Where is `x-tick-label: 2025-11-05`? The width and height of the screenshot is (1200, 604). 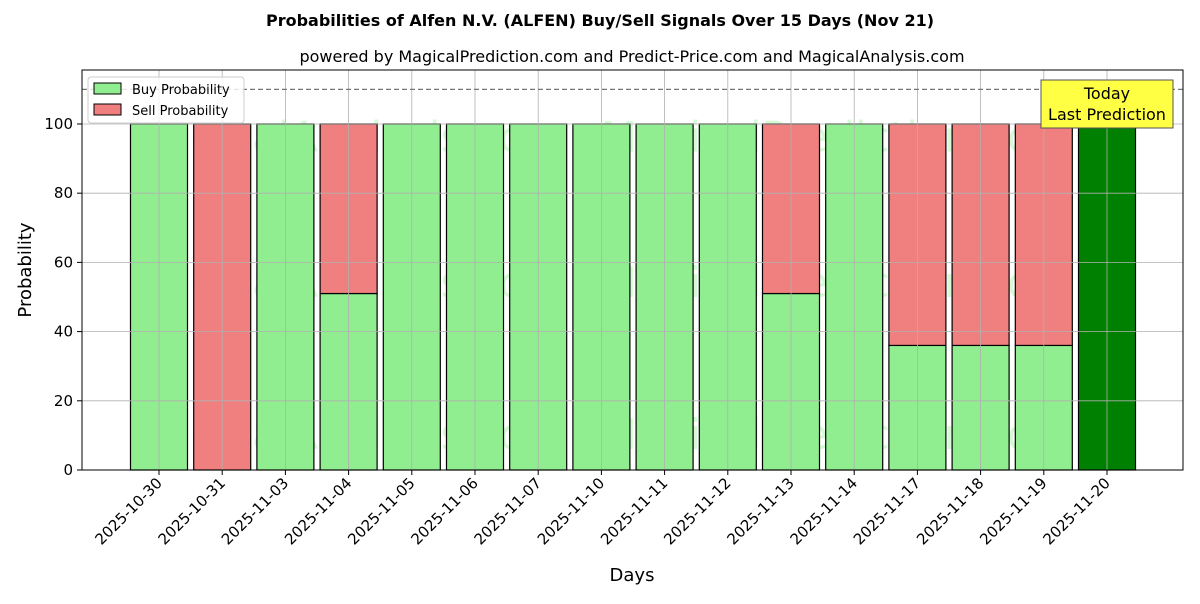 x-tick-label: 2025-11-05 is located at coordinates (381, 511).